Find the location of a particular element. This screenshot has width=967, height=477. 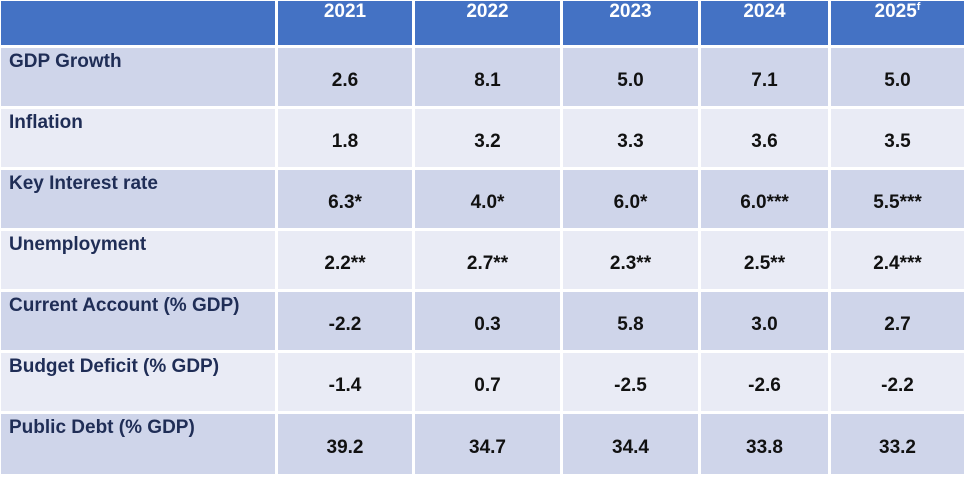

row-label: Current Account (% GDP) is located at coordinates (138, 321).